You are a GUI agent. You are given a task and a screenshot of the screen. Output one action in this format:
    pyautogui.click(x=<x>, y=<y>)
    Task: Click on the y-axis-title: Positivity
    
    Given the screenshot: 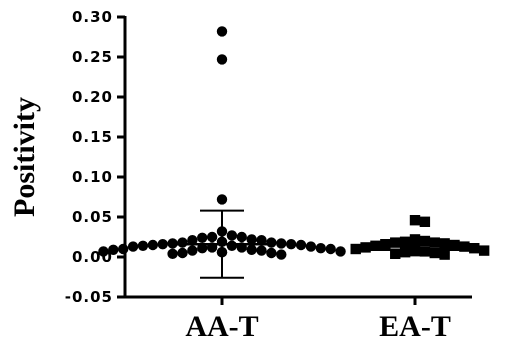 What is the action you would take?
    pyautogui.click(x=24, y=157)
    